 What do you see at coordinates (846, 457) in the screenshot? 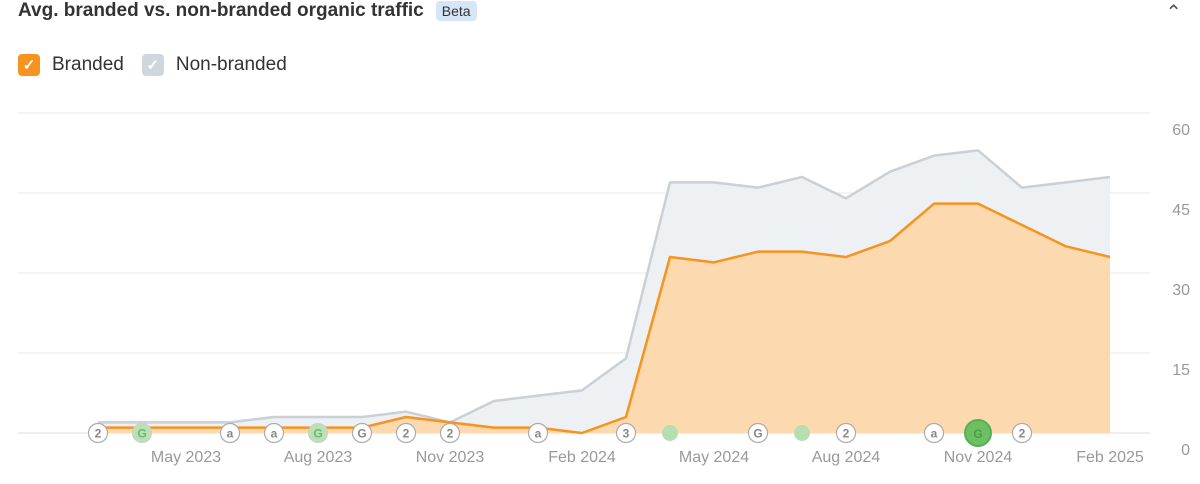
I see `x-tick-label: Aug 2024` at bounding box center [846, 457].